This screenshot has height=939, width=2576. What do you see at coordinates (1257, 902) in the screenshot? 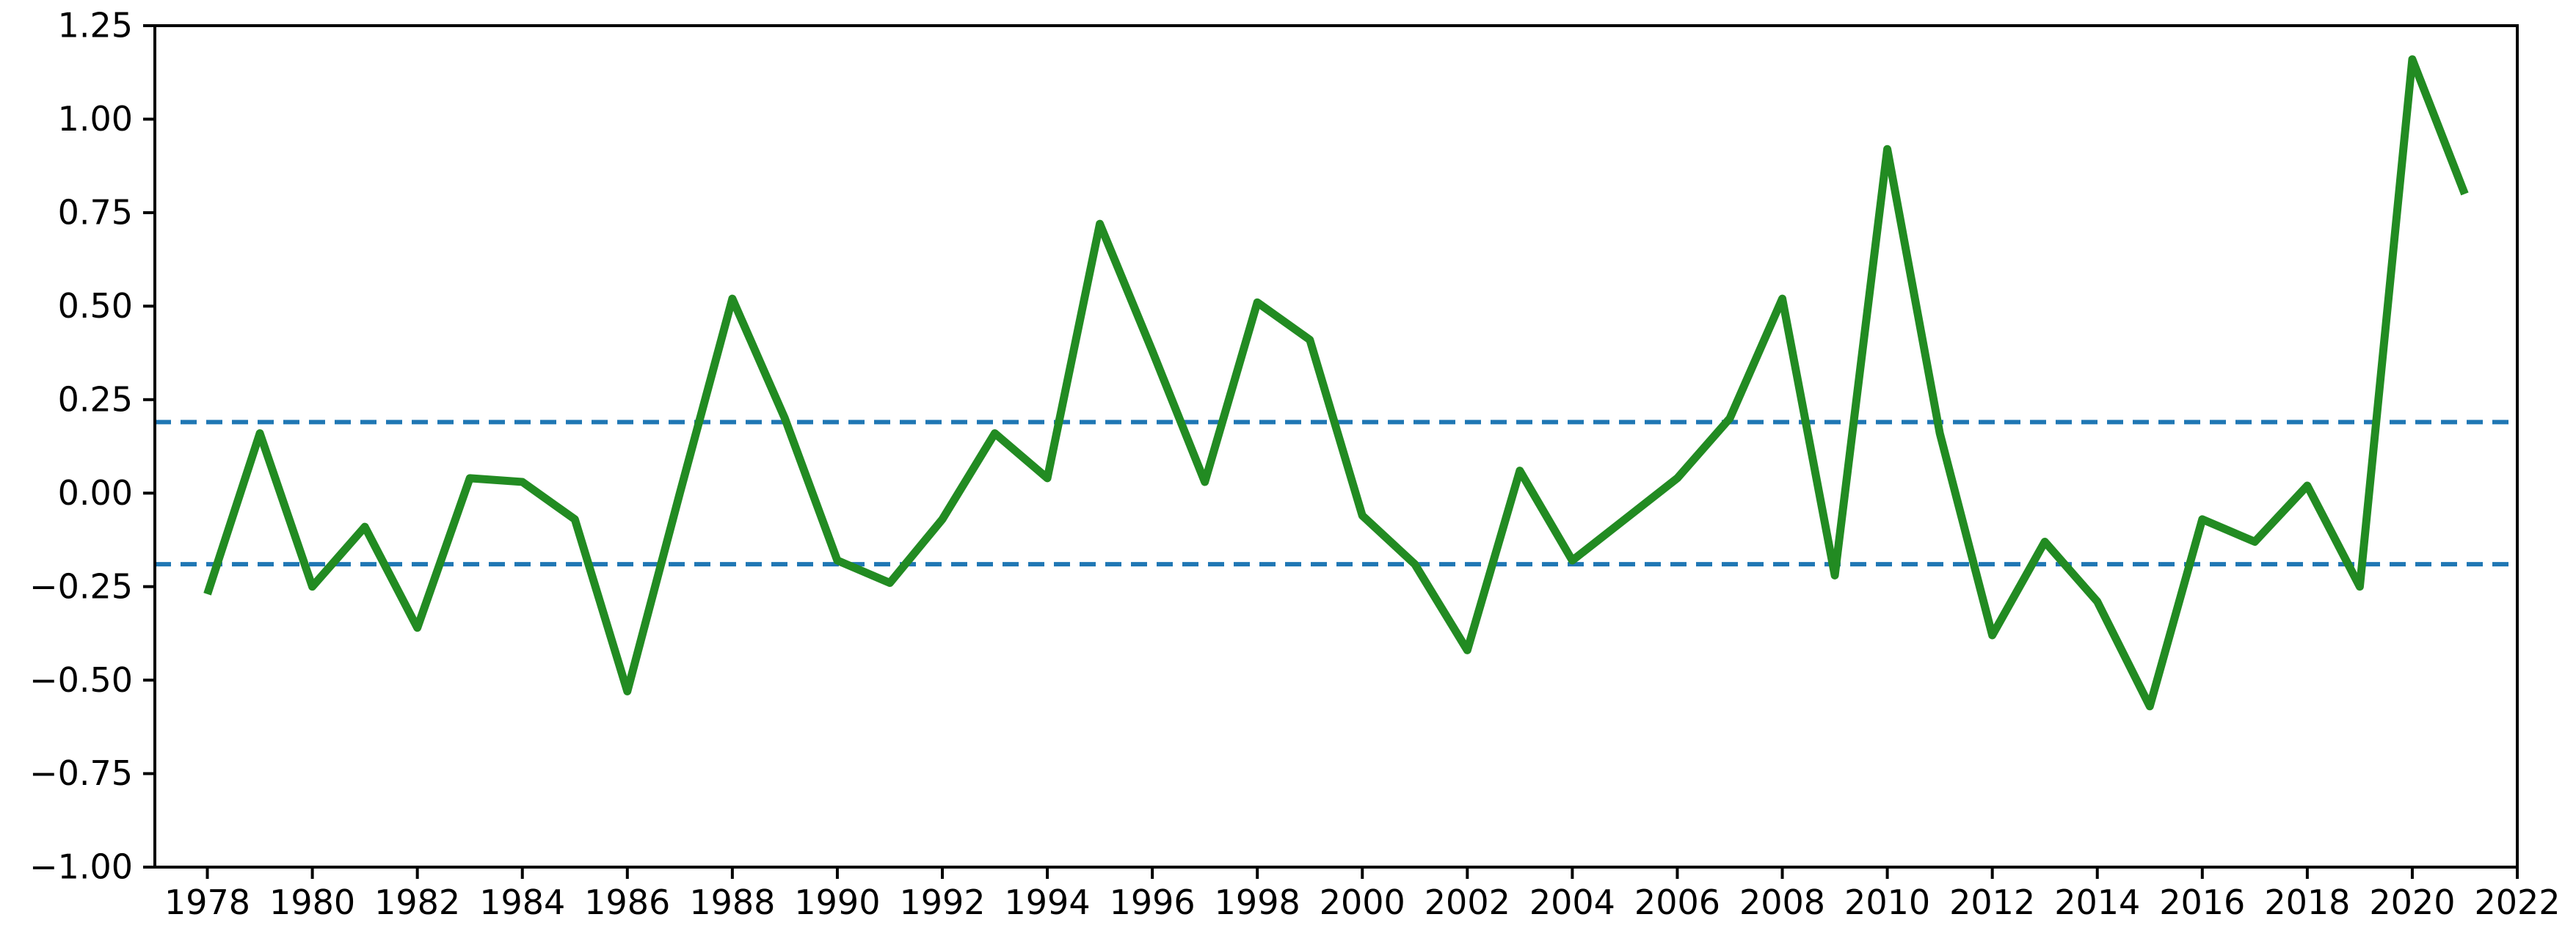
I see `x-tick-label: 1998` at bounding box center [1257, 902].